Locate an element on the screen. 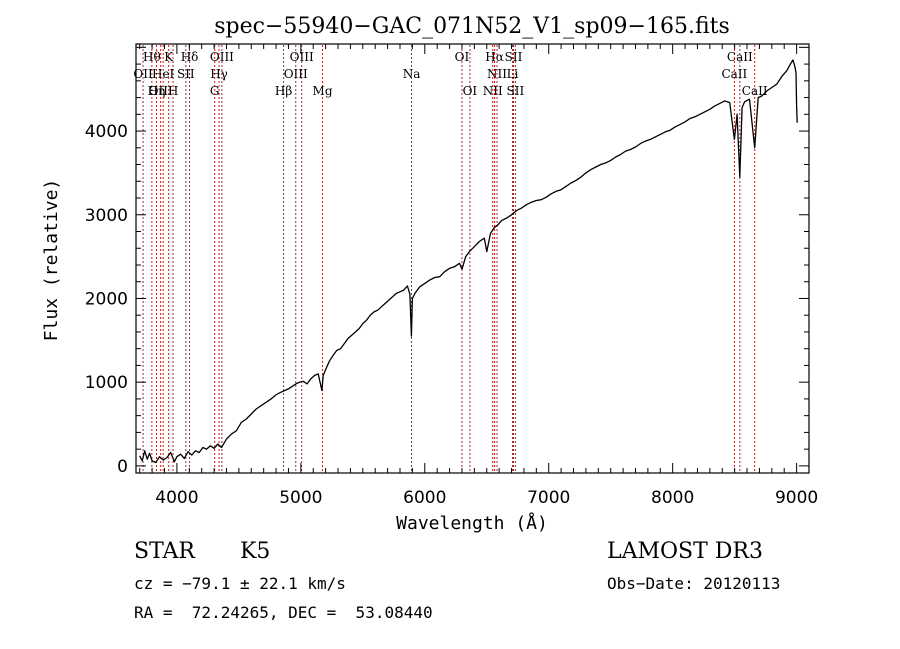 The image size is (900, 649). obs-date: Obs−Date: 20120113 is located at coordinates (694, 583).